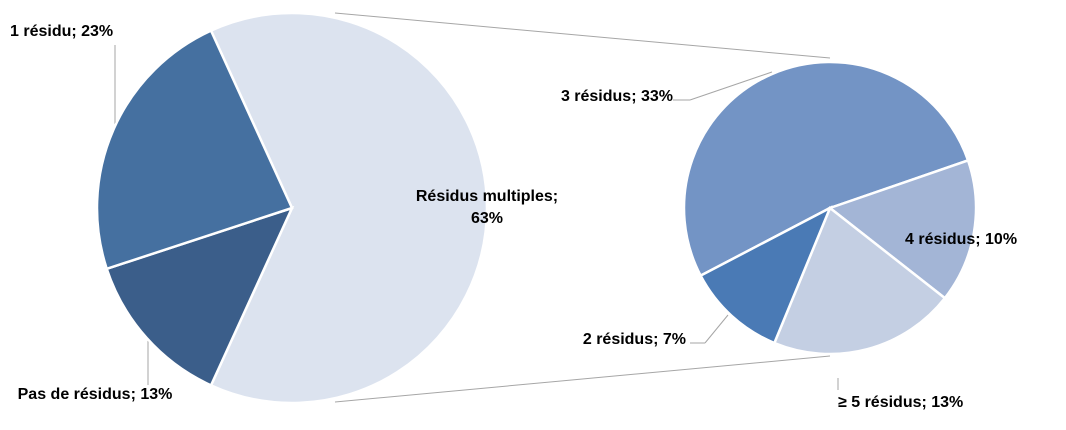 The image size is (1066, 430). What do you see at coordinates (95, 394) in the screenshot?
I see `data-label: Pas de résidus; 13%` at bounding box center [95, 394].